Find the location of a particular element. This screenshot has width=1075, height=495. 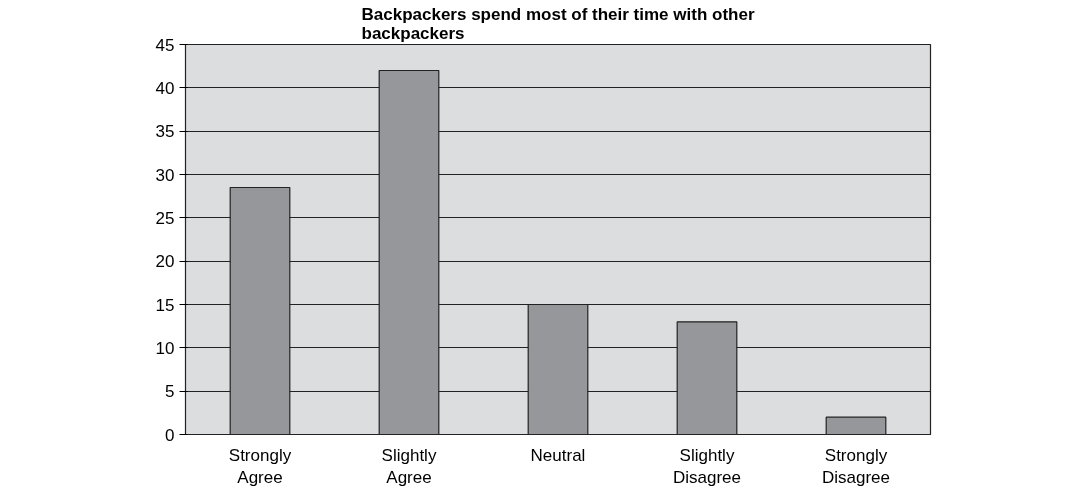

y-tick-label: 45 is located at coordinates (165, 45).